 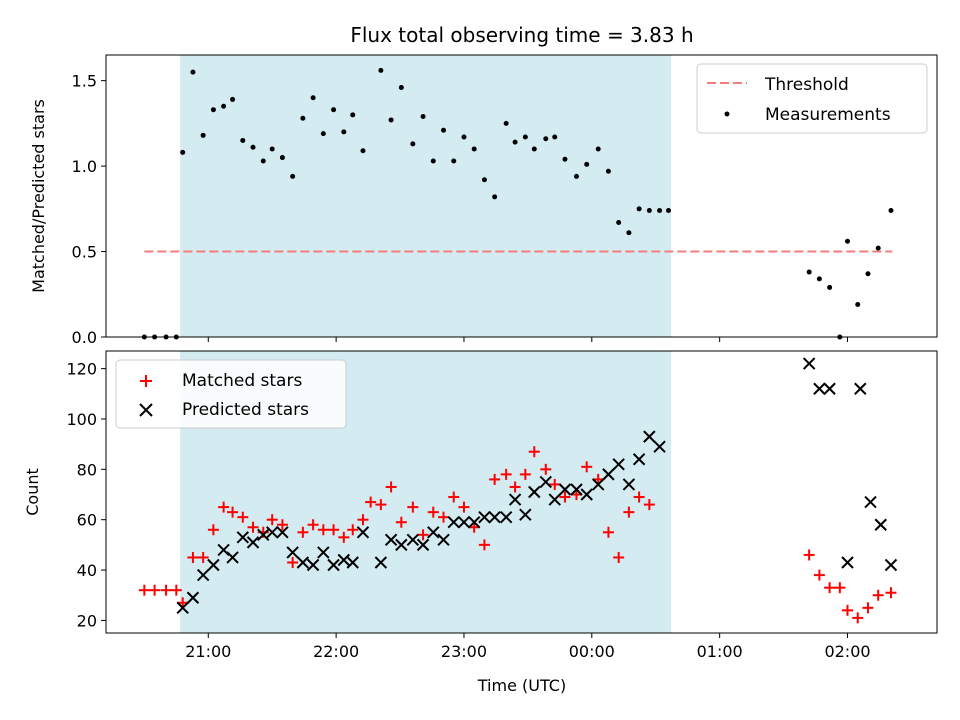 What do you see at coordinates (84, 252) in the screenshot?
I see `y-tick-label: 0.5` at bounding box center [84, 252].